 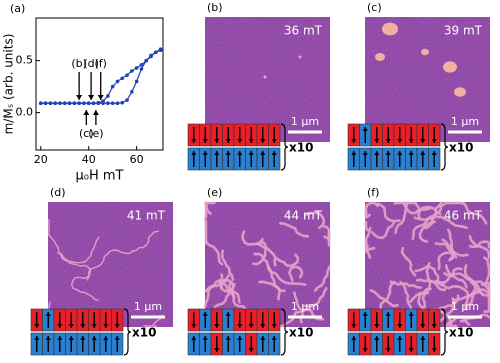 I want to click on panel-label: (b), so click(x=215, y=7).